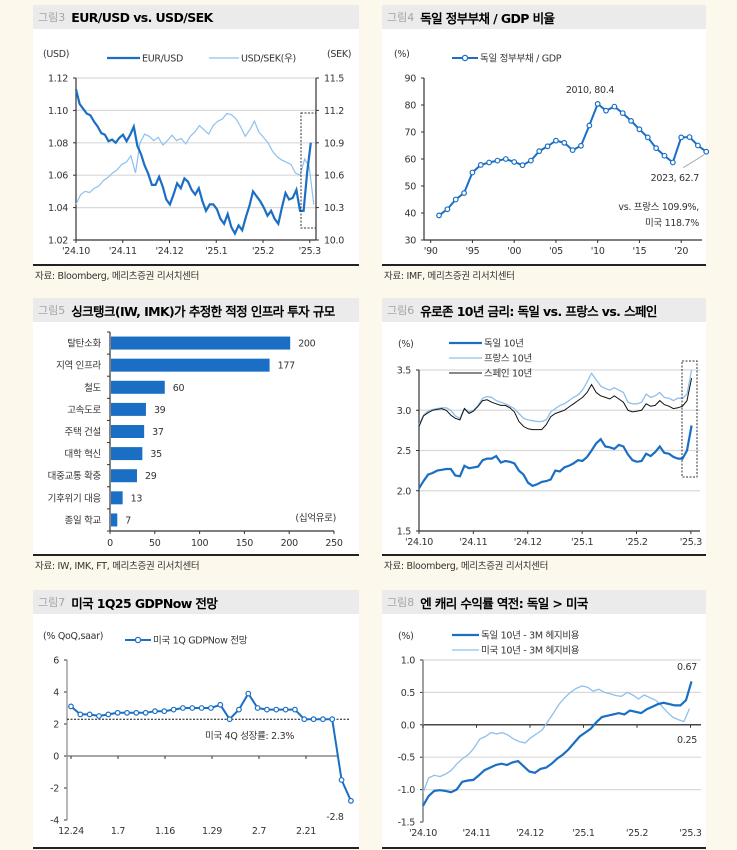  What do you see at coordinates (693, 161) in the screenshot?
I see `annotation-leader` at bounding box center [693, 161].